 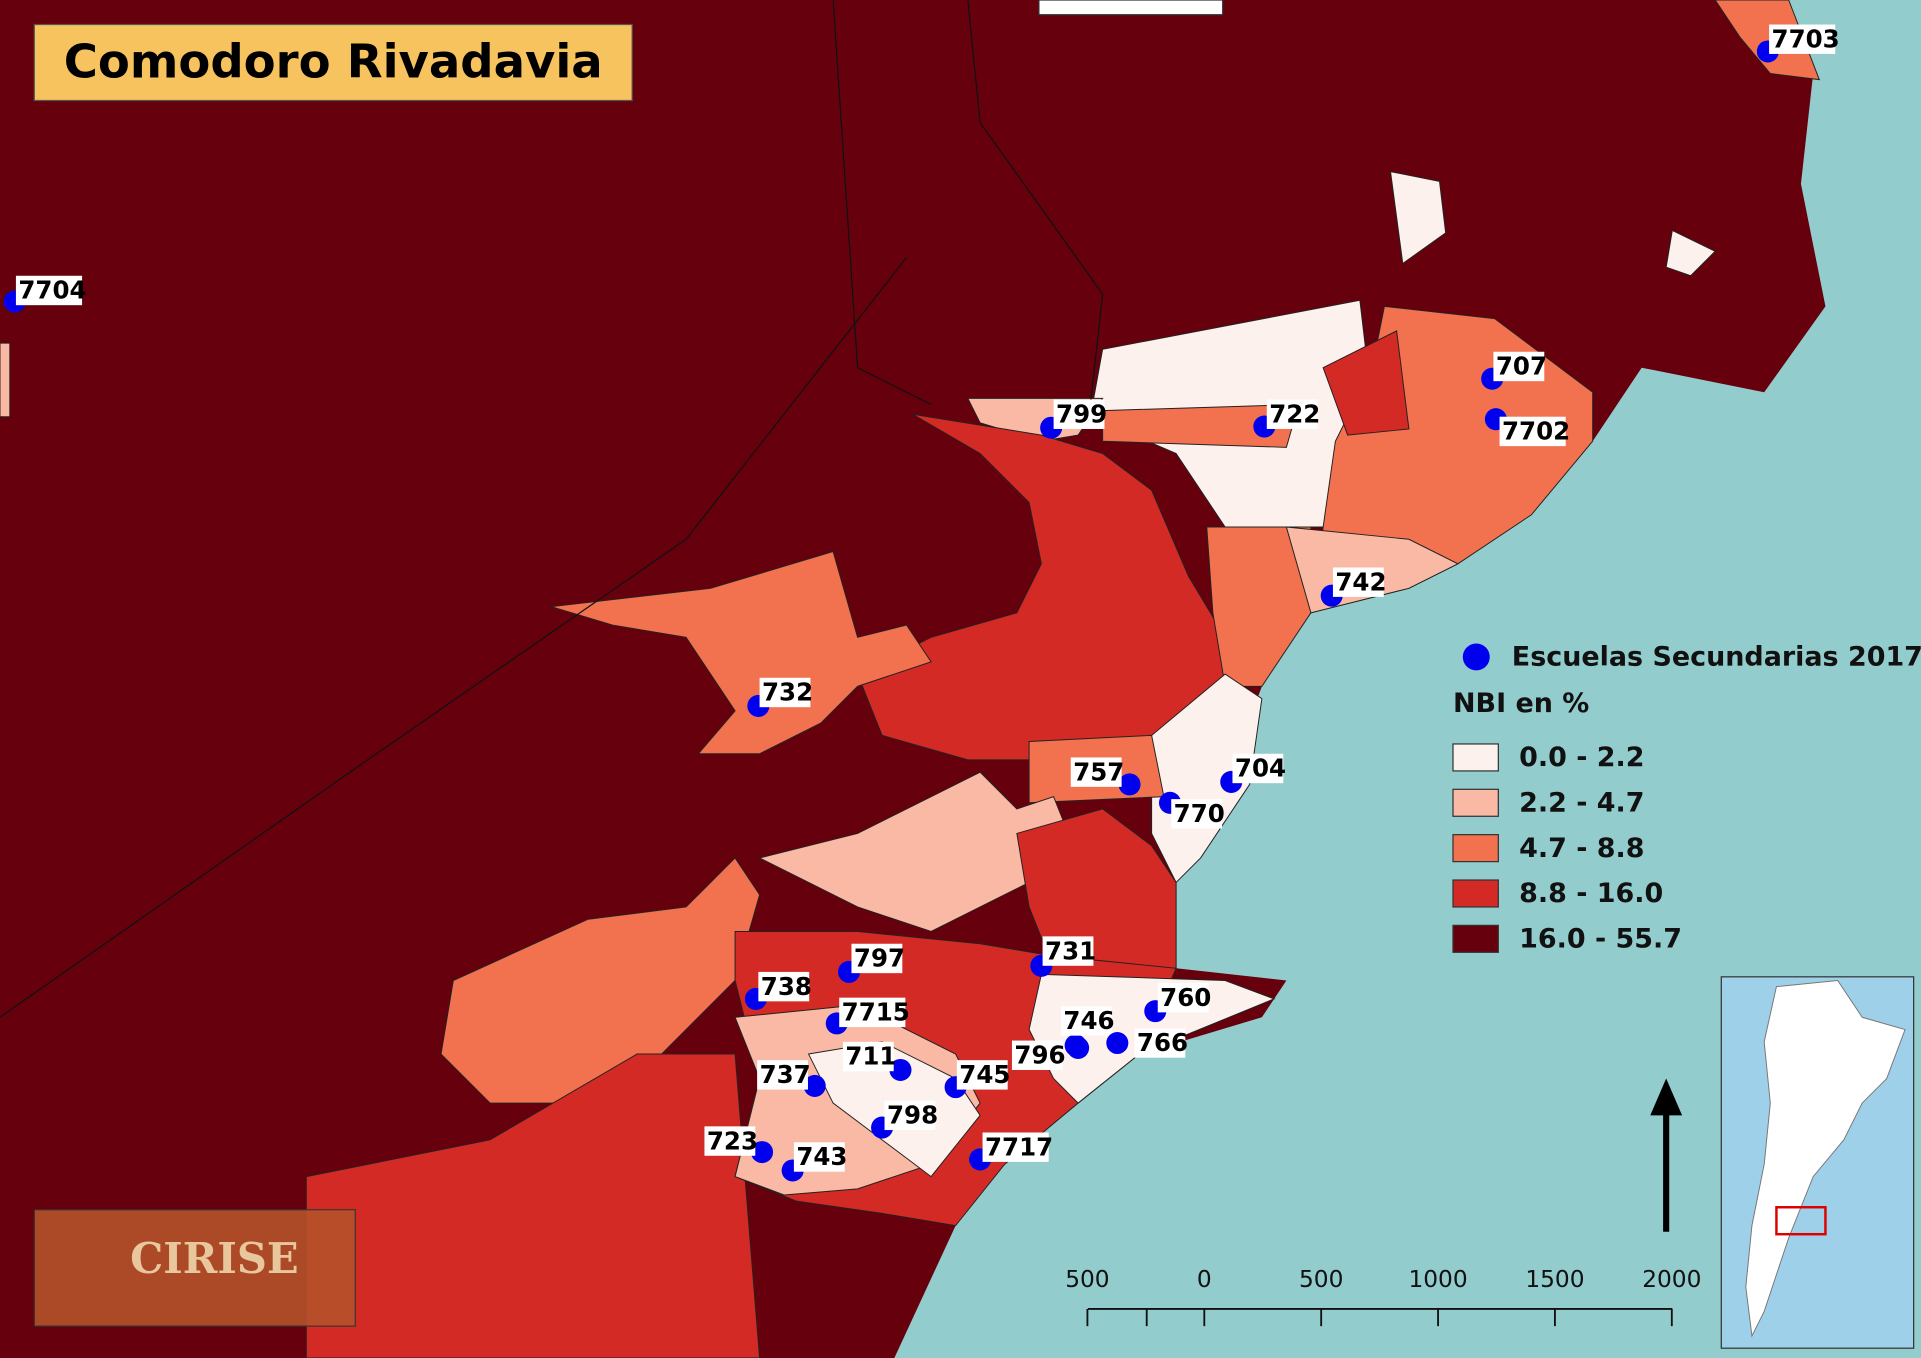 I want to click on title-box, so click(x=333, y=62).